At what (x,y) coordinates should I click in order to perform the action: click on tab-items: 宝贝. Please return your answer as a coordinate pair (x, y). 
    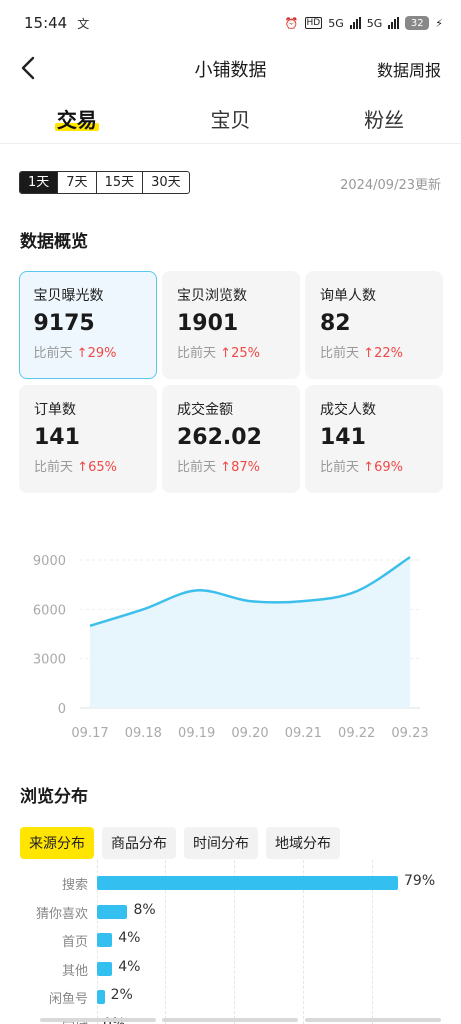
    Looking at the image, I should click on (231, 119).